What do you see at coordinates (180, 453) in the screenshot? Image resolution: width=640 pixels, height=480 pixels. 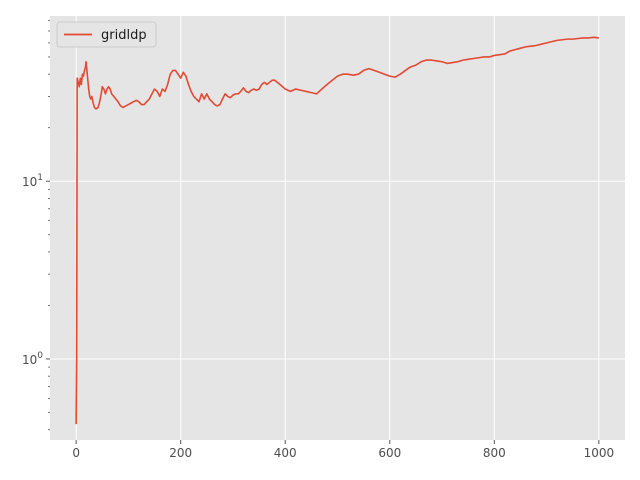 I see `x-tick-label: 200` at bounding box center [180, 453].